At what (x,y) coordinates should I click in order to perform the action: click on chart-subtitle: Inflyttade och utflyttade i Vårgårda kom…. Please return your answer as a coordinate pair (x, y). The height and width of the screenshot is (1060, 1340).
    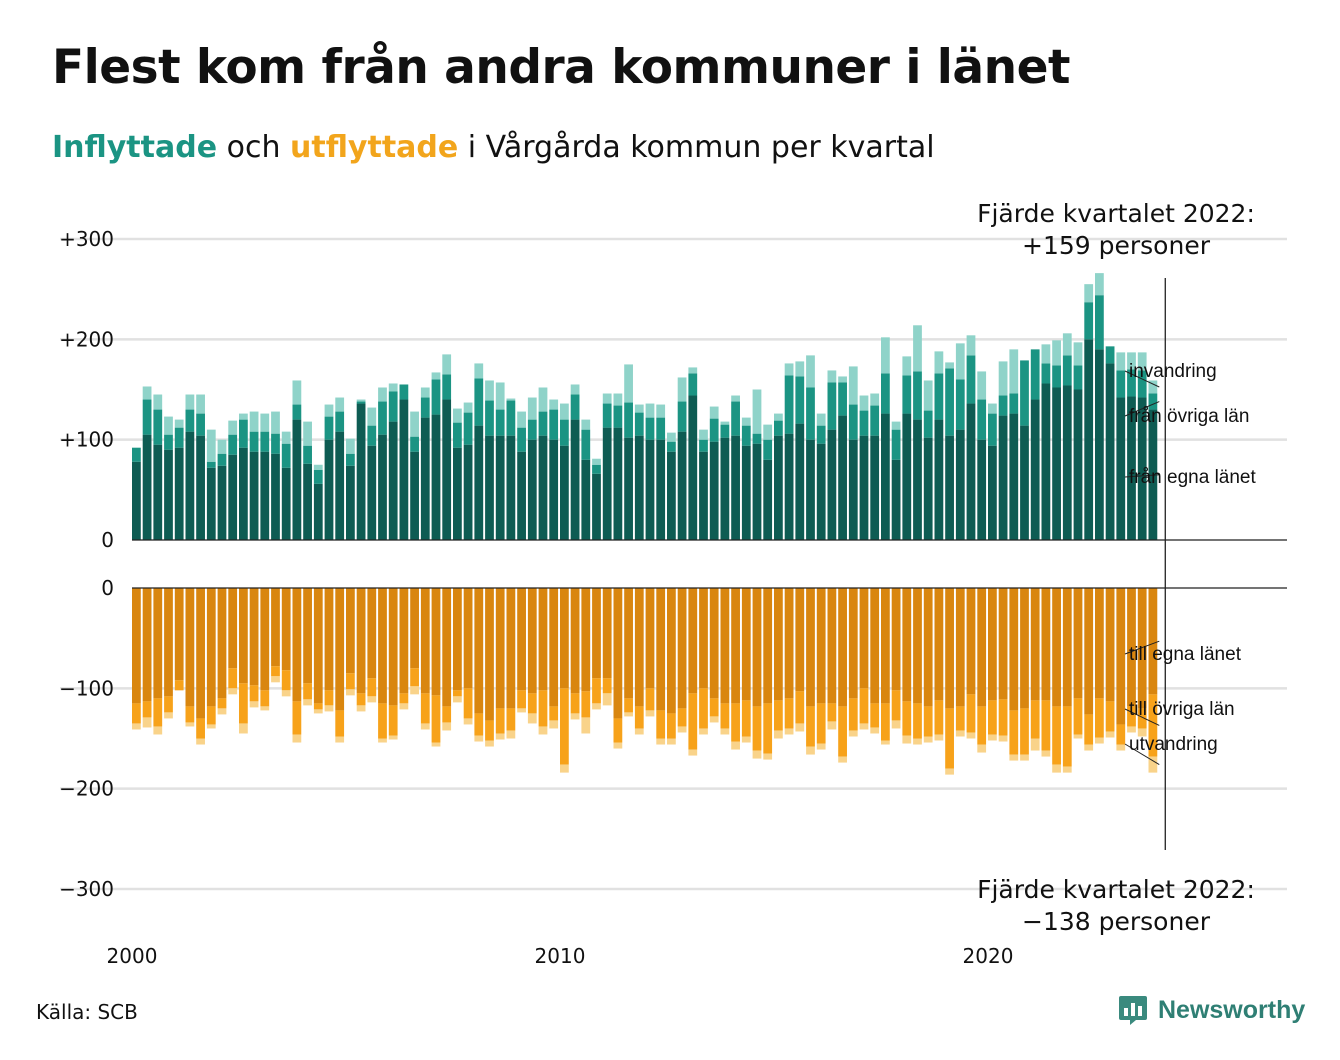
    Looking at the image, I should click on (493, 147).